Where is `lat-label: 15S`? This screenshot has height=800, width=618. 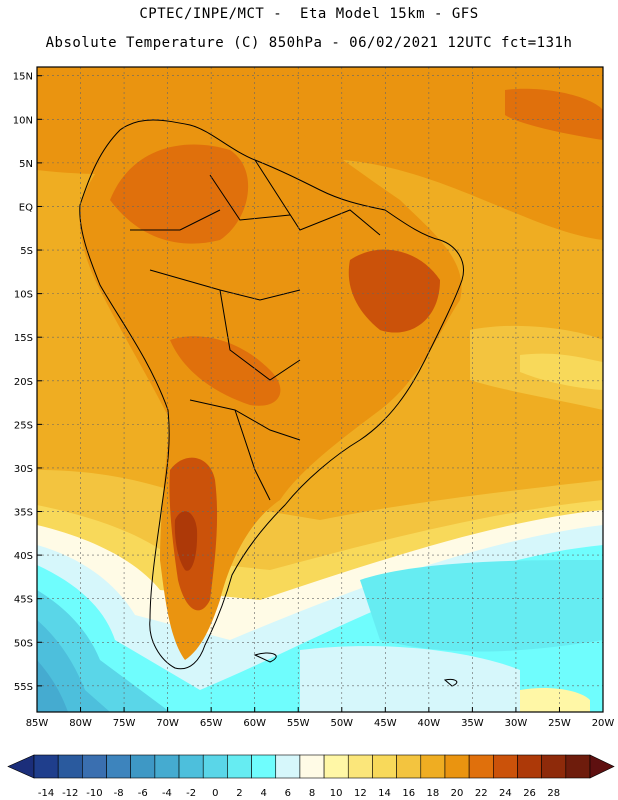 lat-label: 15S is located at coordinates (23, 338).